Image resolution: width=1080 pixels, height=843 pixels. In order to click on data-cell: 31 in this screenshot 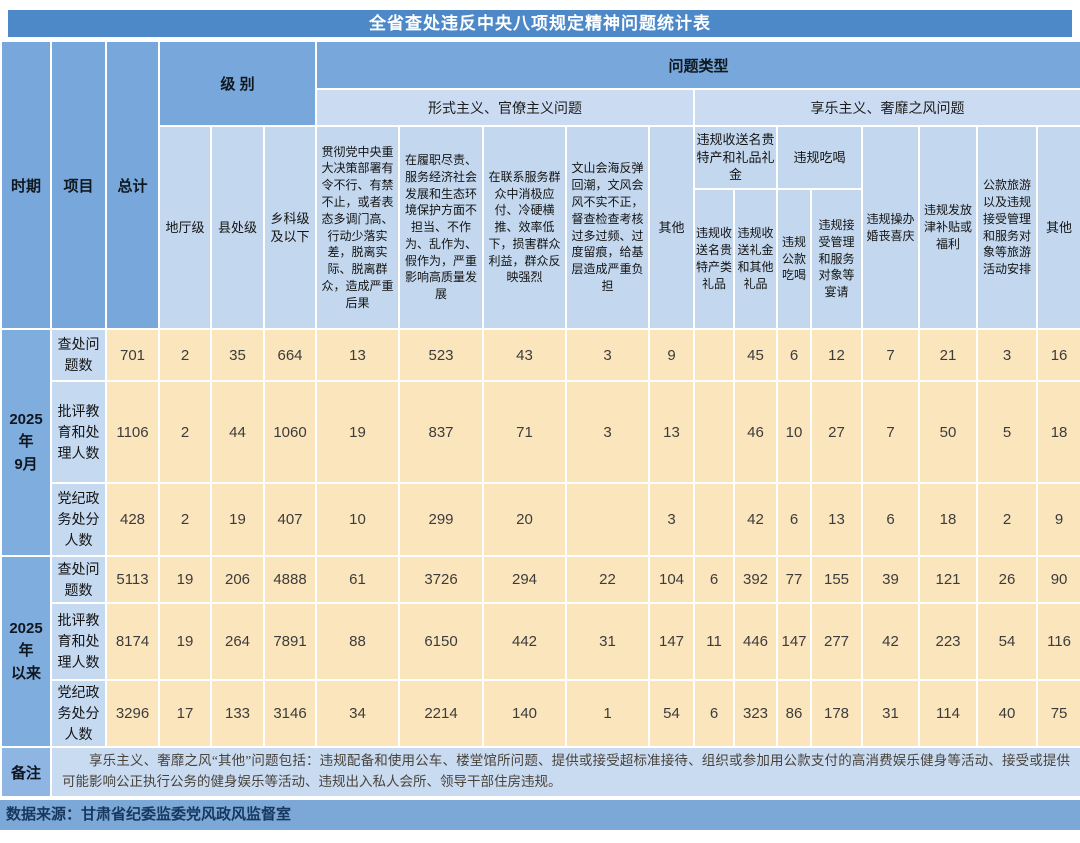, I will do `click(608, 641)`.